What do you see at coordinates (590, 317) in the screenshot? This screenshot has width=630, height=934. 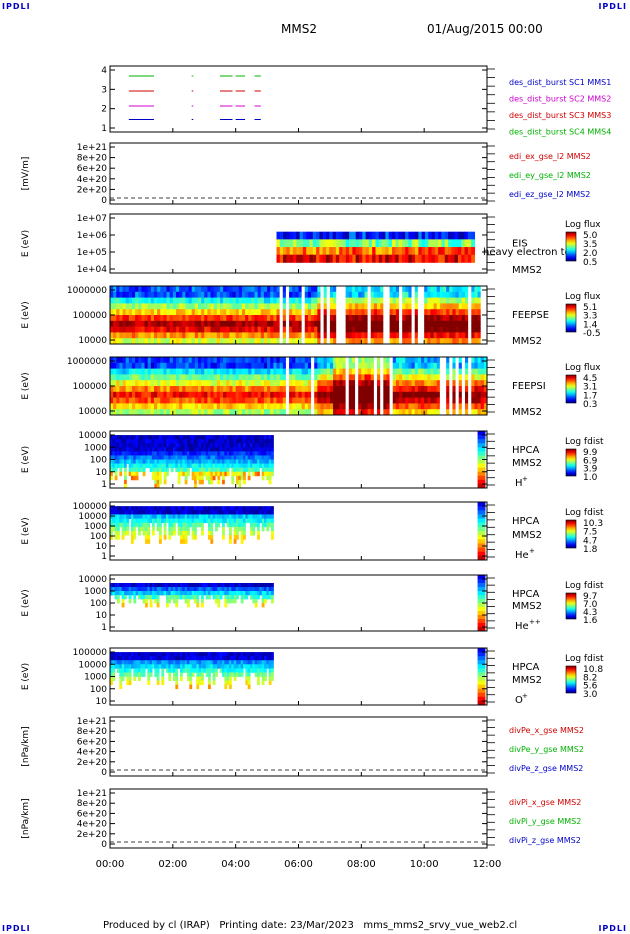 I see `colorbar-tick: 3.3` at bounding box center [590, 317].